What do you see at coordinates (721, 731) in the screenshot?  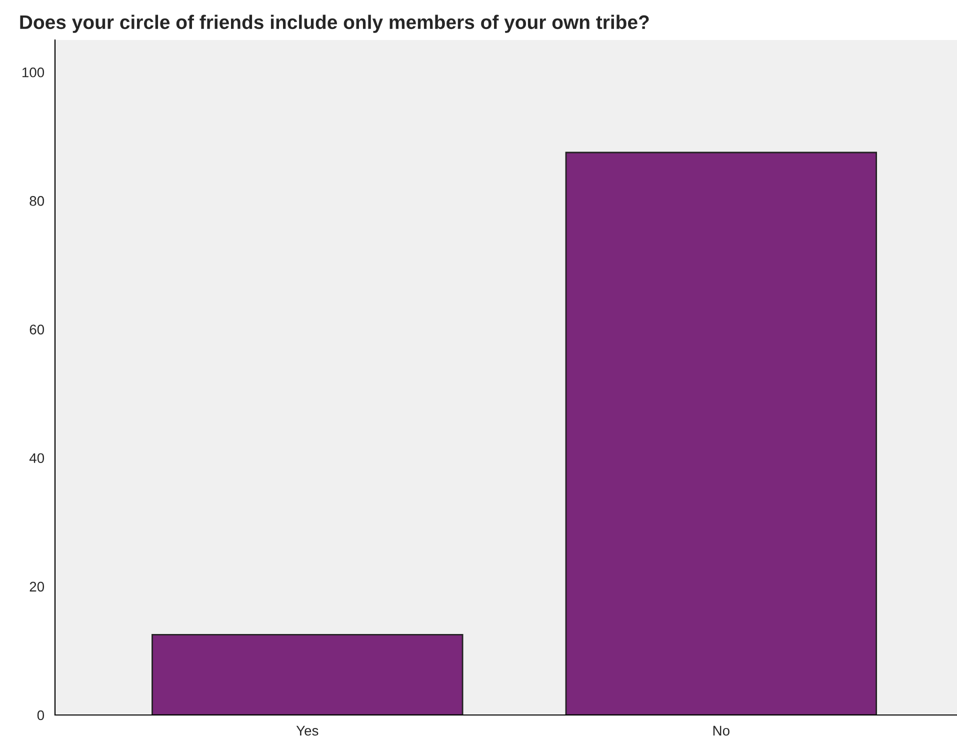 I see `x-tick-label: No` at bounding box center [721, 731].